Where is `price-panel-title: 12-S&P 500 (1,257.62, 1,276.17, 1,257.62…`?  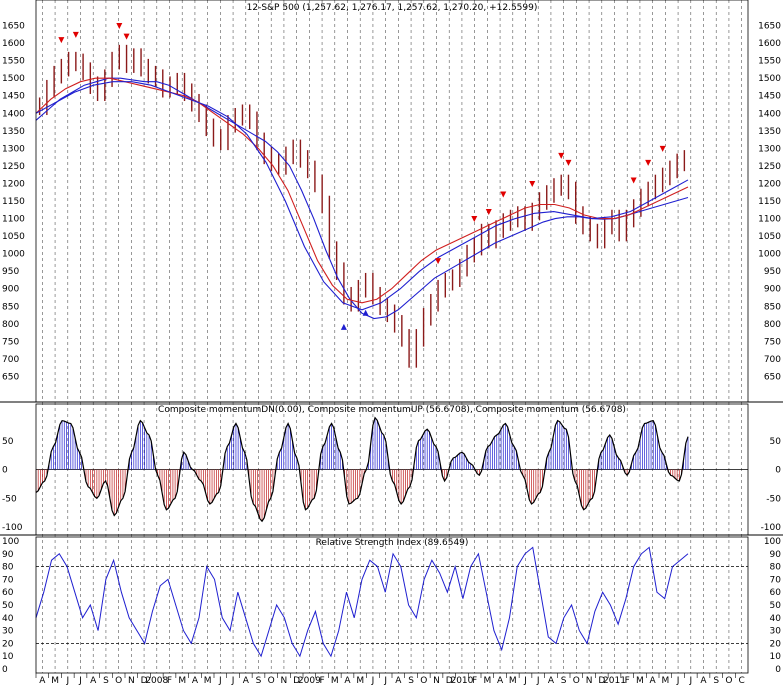 price-panel-title: 12-S&P 500 (1,257.62, 1,276.17, 1,257.62… is located at coordinates (392, 8).